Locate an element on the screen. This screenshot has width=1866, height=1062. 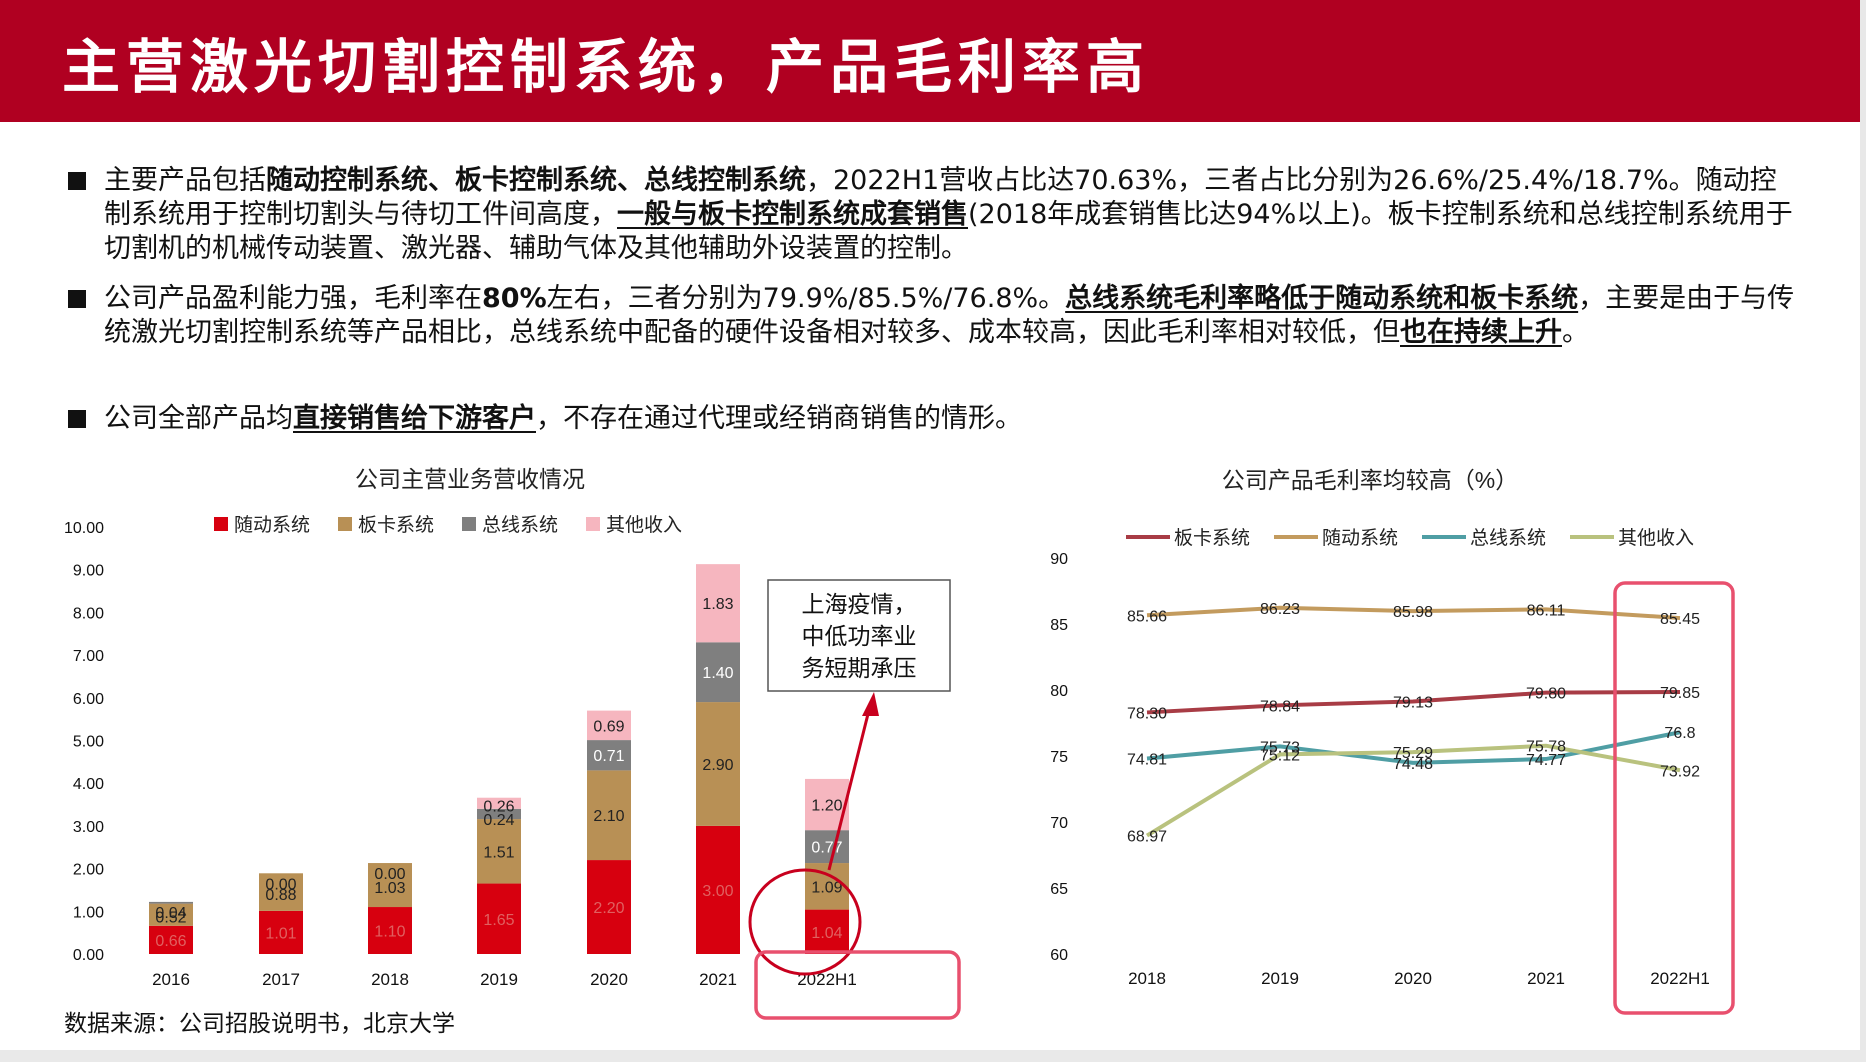
annotation-arrow is located at coordinates (849, 788).